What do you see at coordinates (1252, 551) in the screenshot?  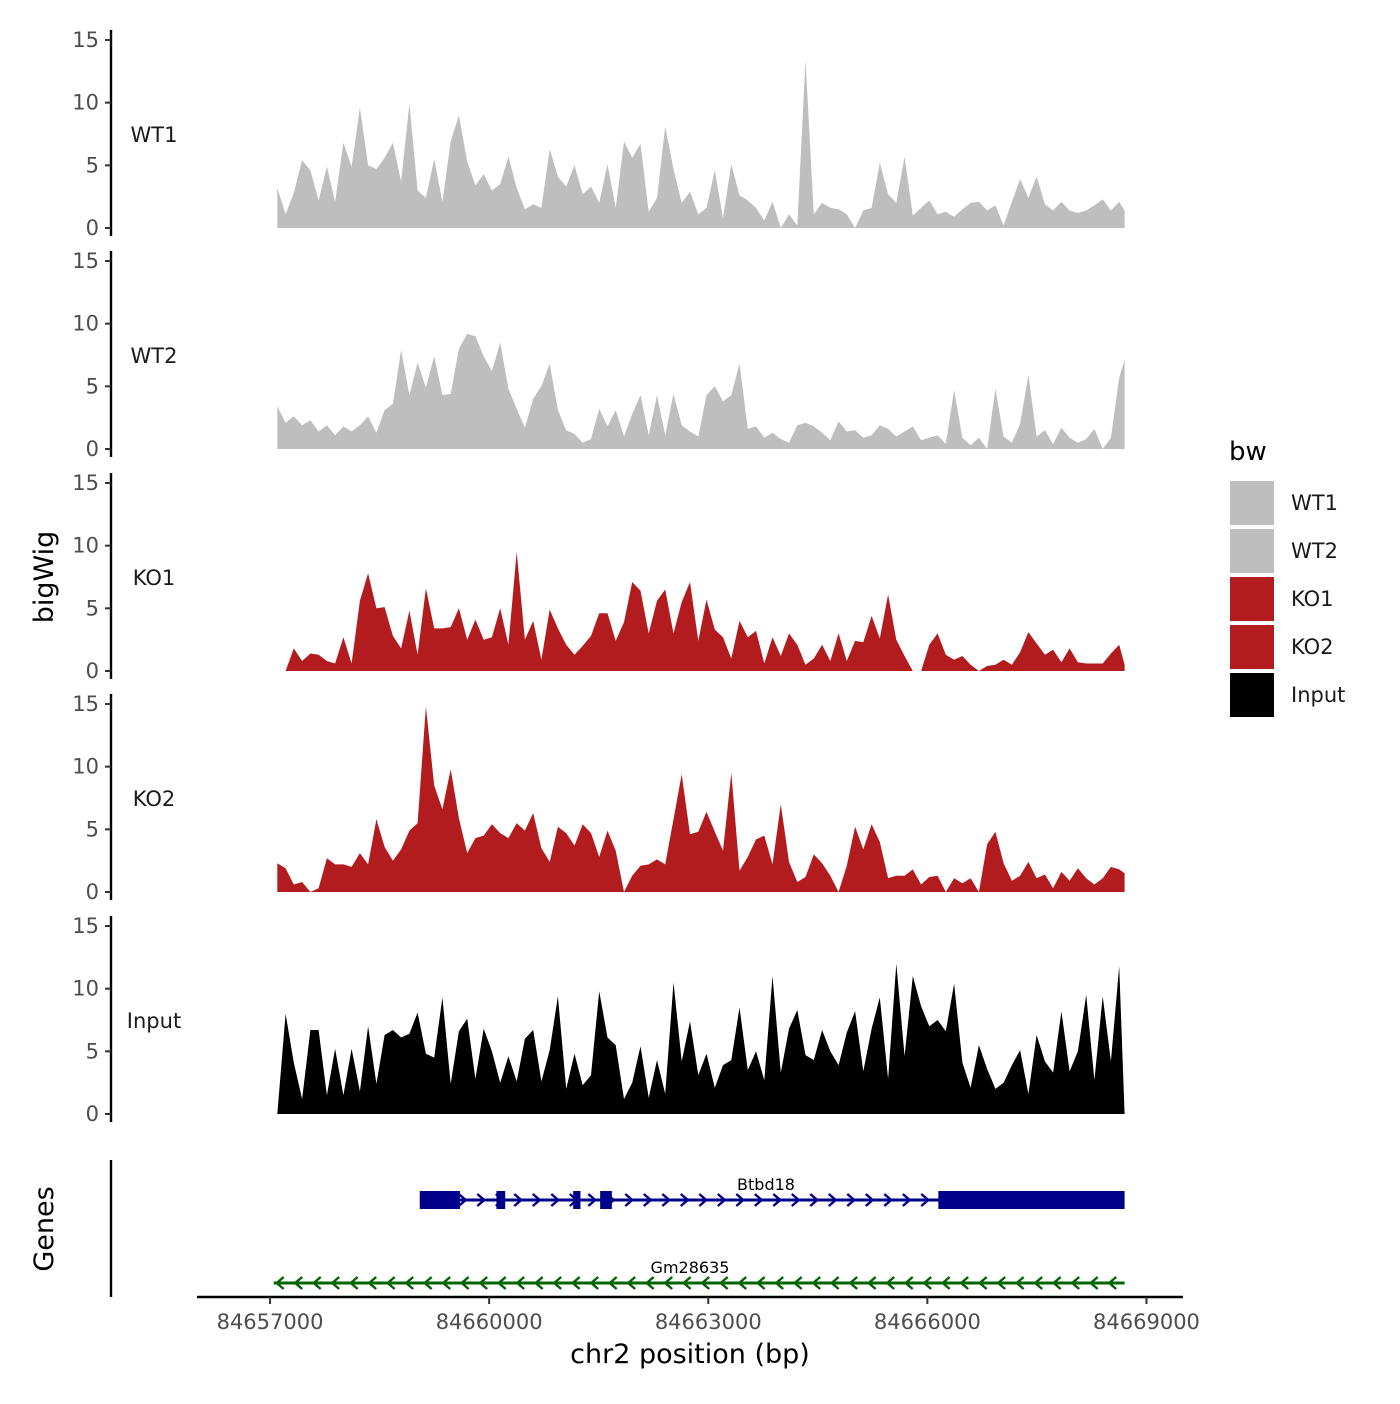 I see `legend-key-wt2` at bounding box center [1252, 551].